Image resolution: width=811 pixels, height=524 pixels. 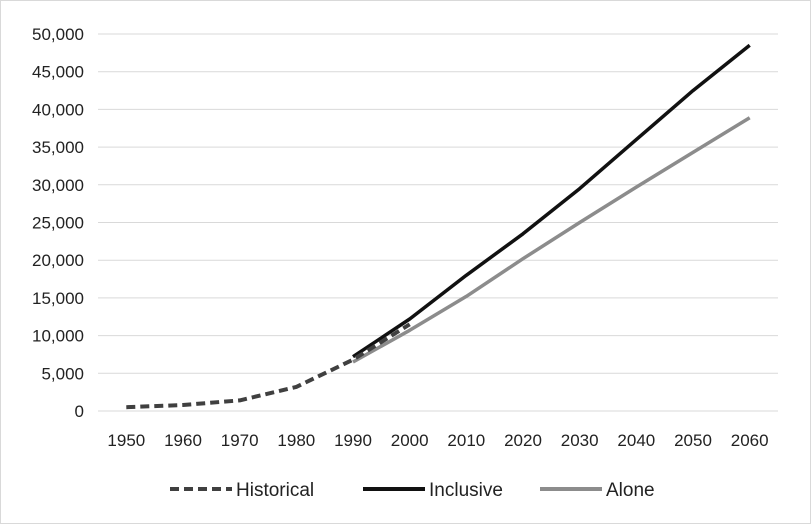 What do you see at coordinates (630, 490) in the screenshot?
I see `legend-label-alone: Alone` at bounding box center [630, 490].